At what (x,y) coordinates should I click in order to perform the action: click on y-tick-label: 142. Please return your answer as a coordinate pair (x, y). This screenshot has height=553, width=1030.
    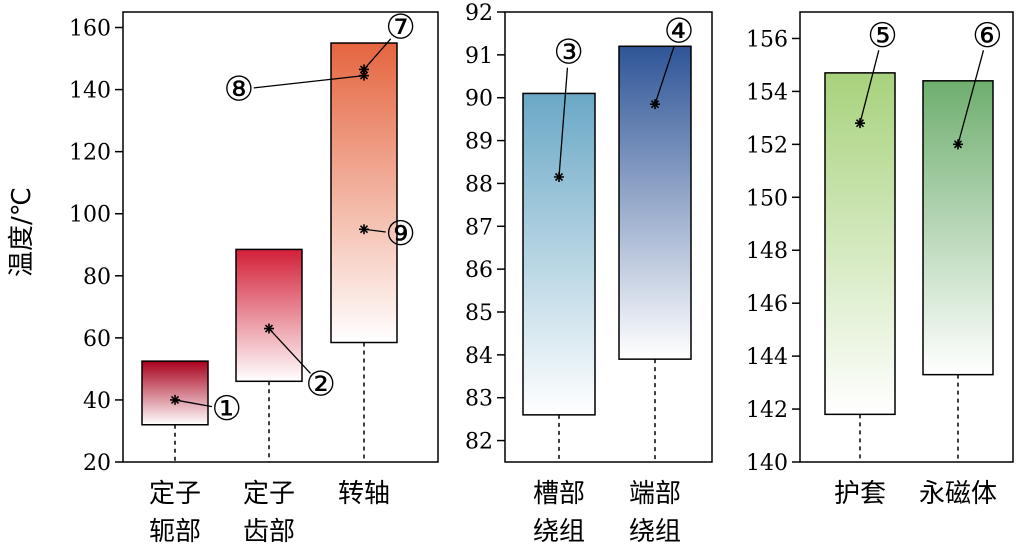
    Looking at the image, I should click on (767, 410).